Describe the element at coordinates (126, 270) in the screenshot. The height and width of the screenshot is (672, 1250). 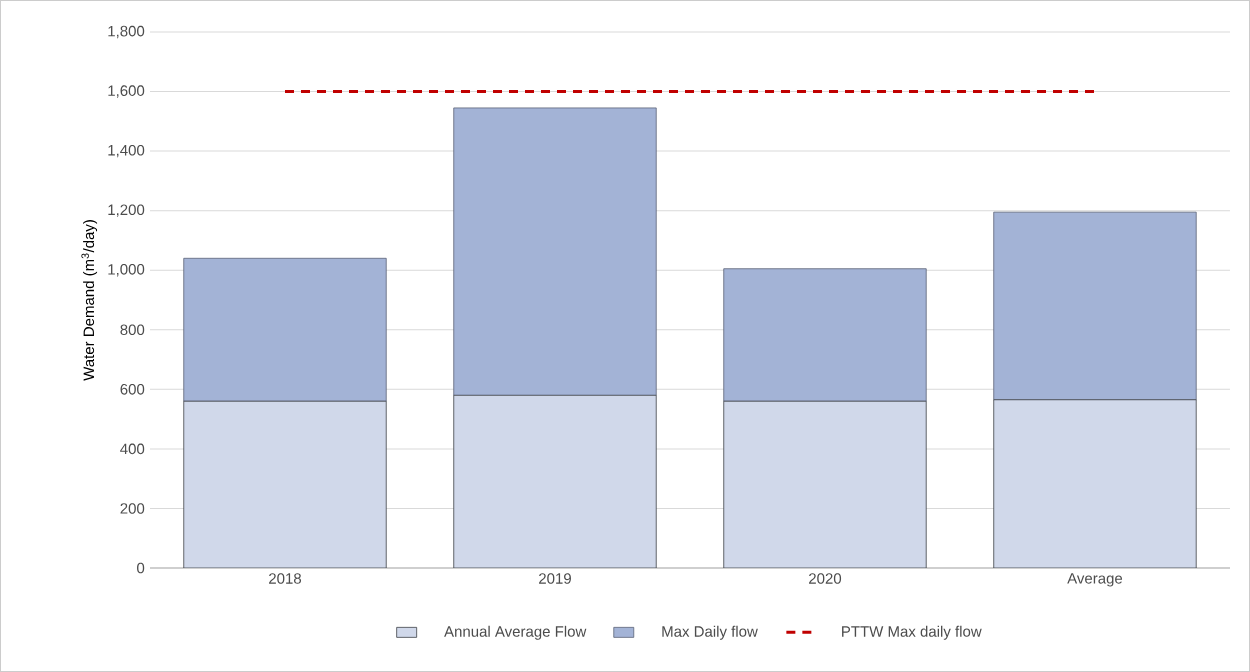
I see `y-tick-label: 1,000` at that location.